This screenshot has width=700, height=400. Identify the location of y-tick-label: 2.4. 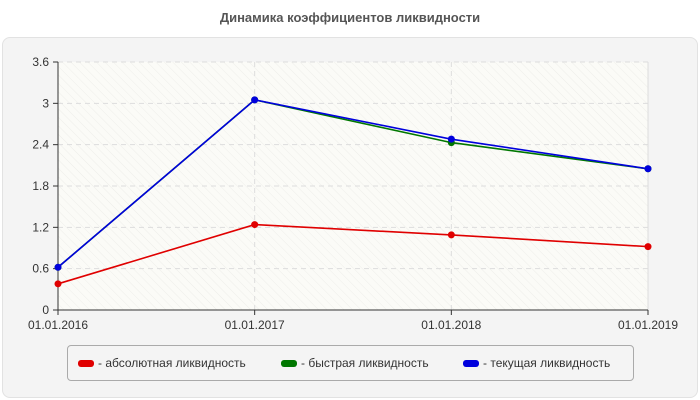
(40, 145).